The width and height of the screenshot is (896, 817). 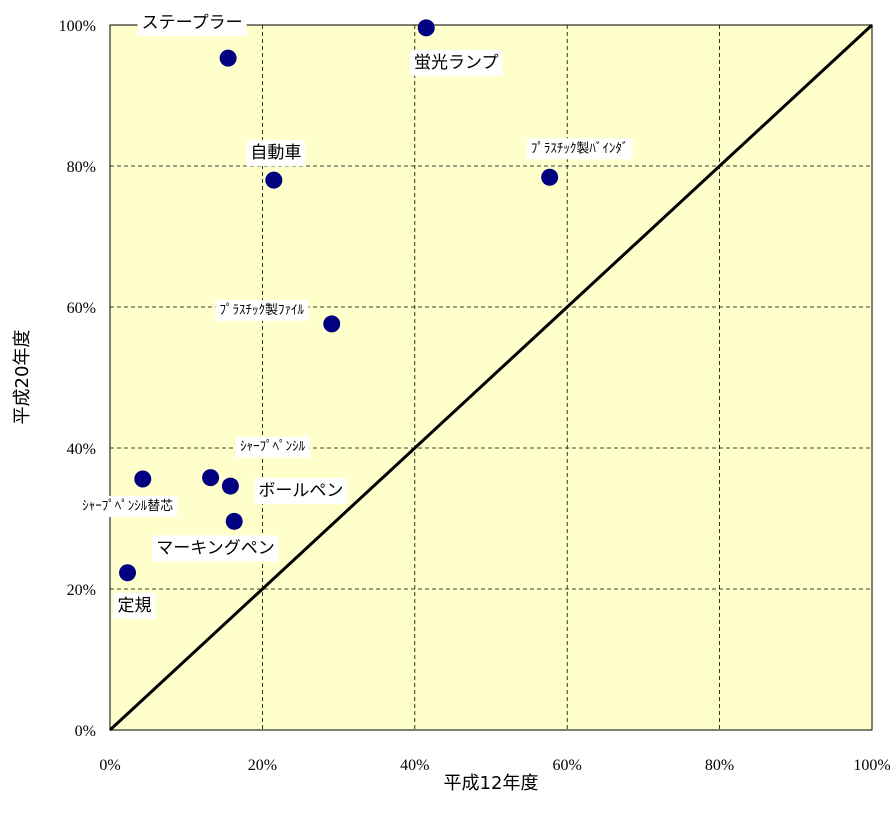 I want to click on point-label: 蛍光ランプ, so click(x=456, y=63).